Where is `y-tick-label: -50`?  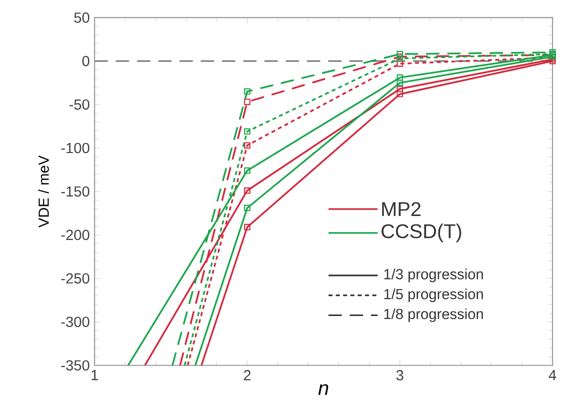 y-tick-label: -50 is located at coordinates (79, 104).